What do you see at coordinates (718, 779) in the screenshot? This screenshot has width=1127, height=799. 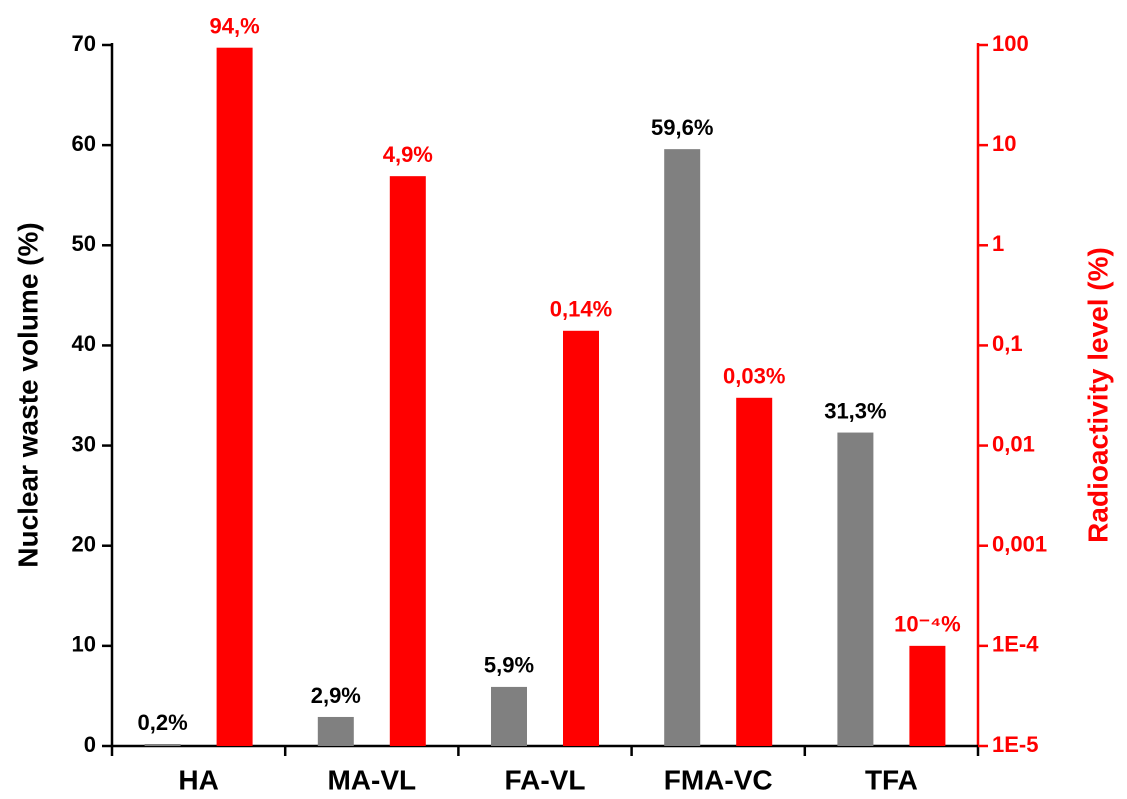 I see `x-tick-label: FMA-VC` at bounding box center [718, 779].